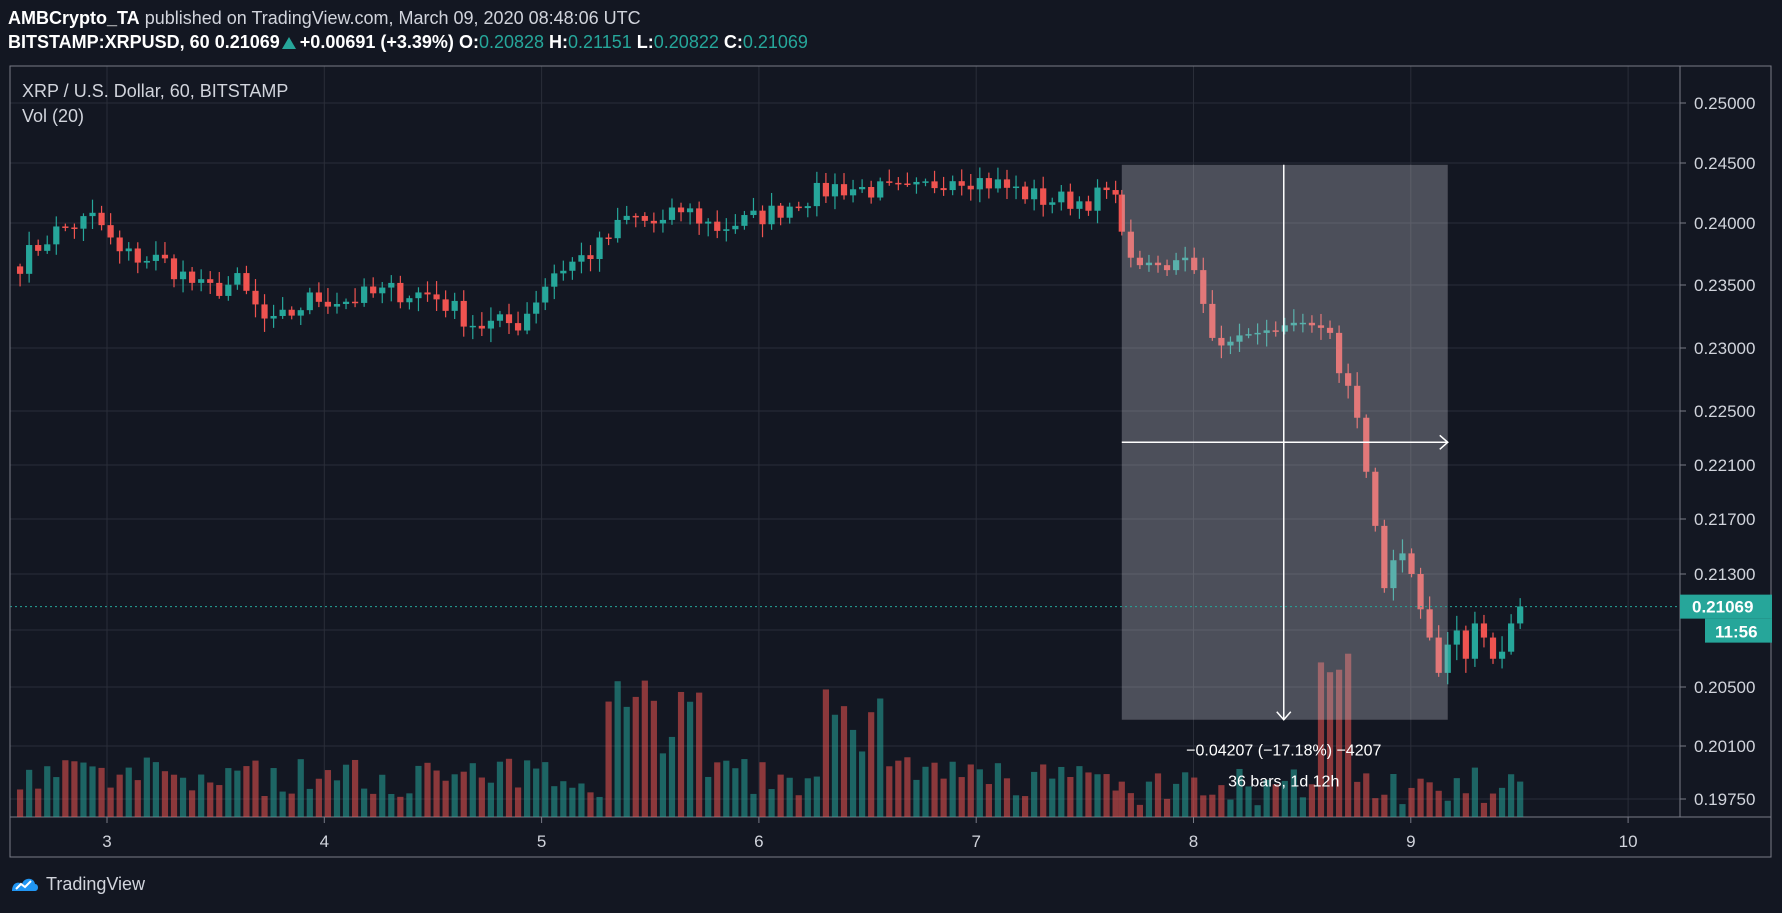  What do you see at coordinates (109, 42) in the screenshot?
I see `symbol-label: BITSTAMP:XRPUSD, 60` at bounding box center [109, 42].